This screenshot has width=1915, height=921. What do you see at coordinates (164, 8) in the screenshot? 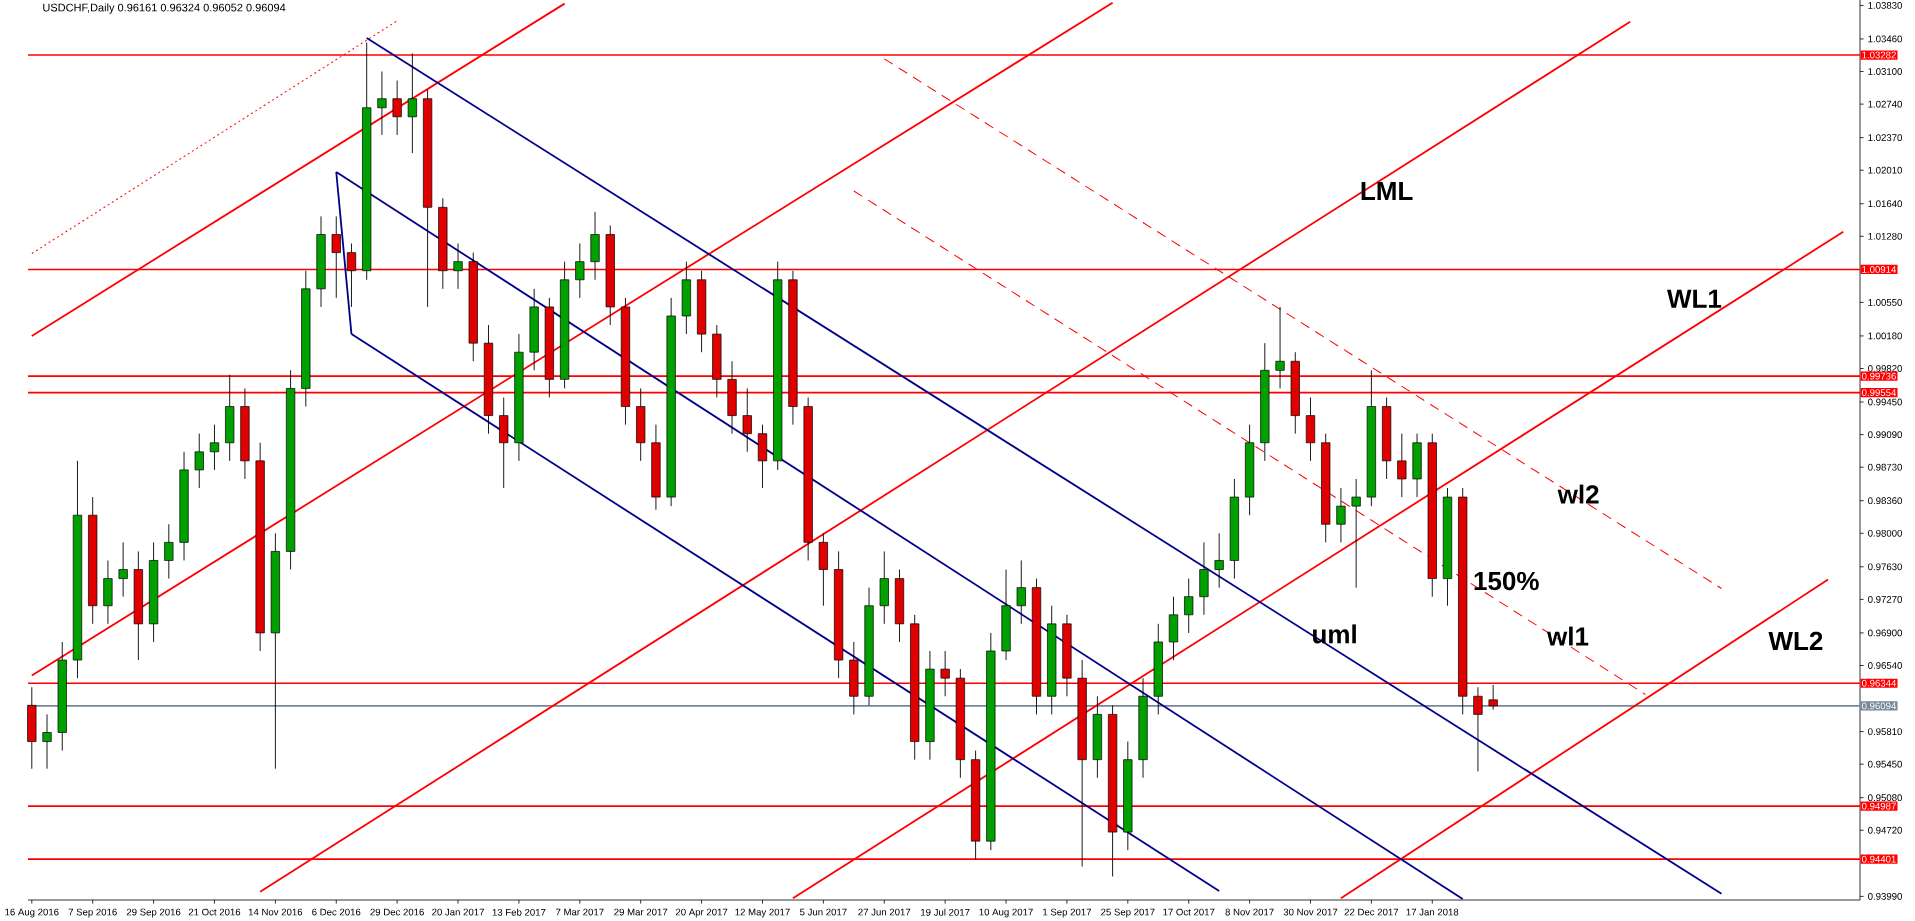
I see `chart-title: USDCHF,Daily 0.96161 0.96324 0.96052 0.96094` at bounding box center [164, 8].